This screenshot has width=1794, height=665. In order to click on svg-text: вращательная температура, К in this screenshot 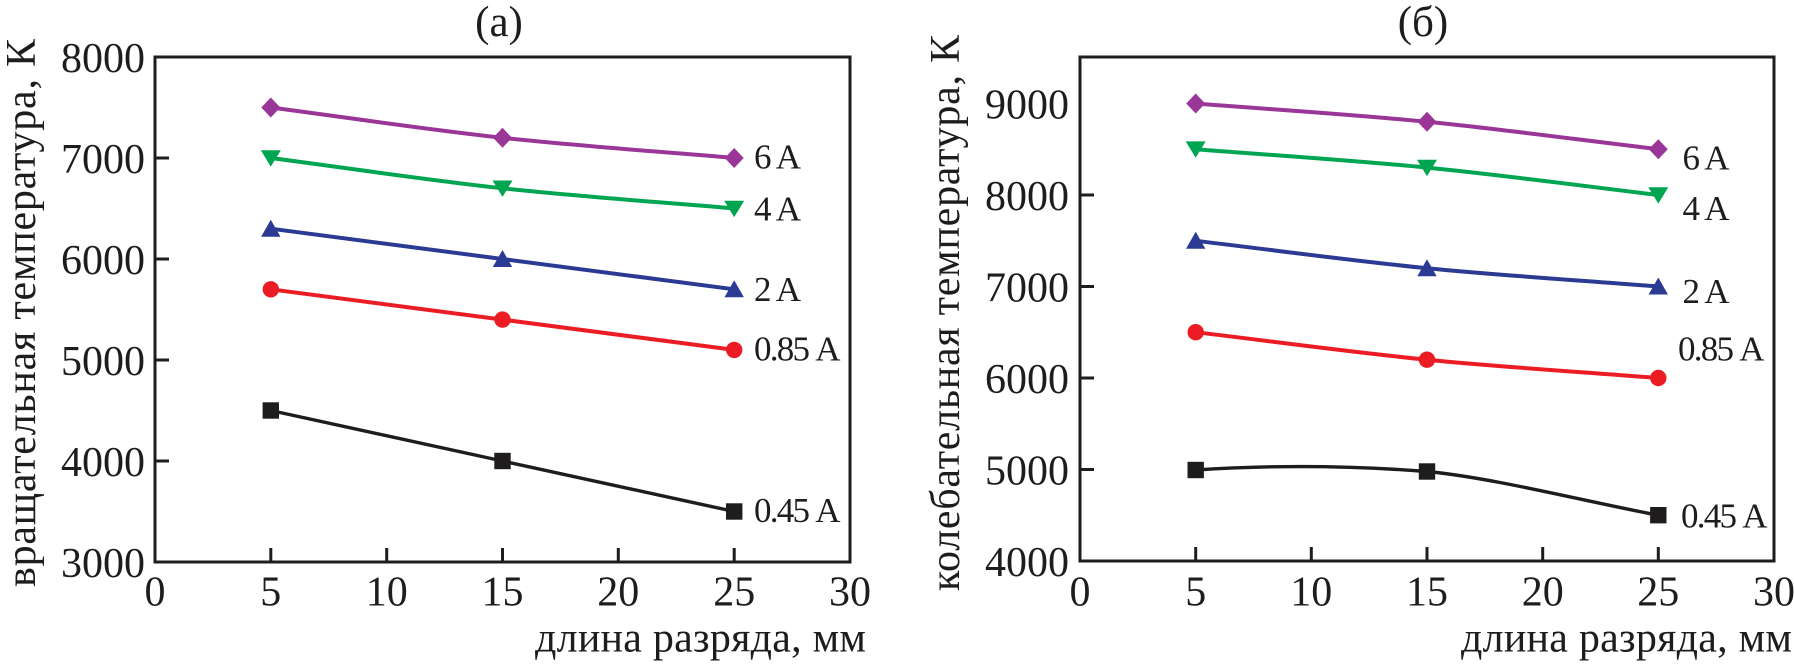, I will do `click(22, 312)`.